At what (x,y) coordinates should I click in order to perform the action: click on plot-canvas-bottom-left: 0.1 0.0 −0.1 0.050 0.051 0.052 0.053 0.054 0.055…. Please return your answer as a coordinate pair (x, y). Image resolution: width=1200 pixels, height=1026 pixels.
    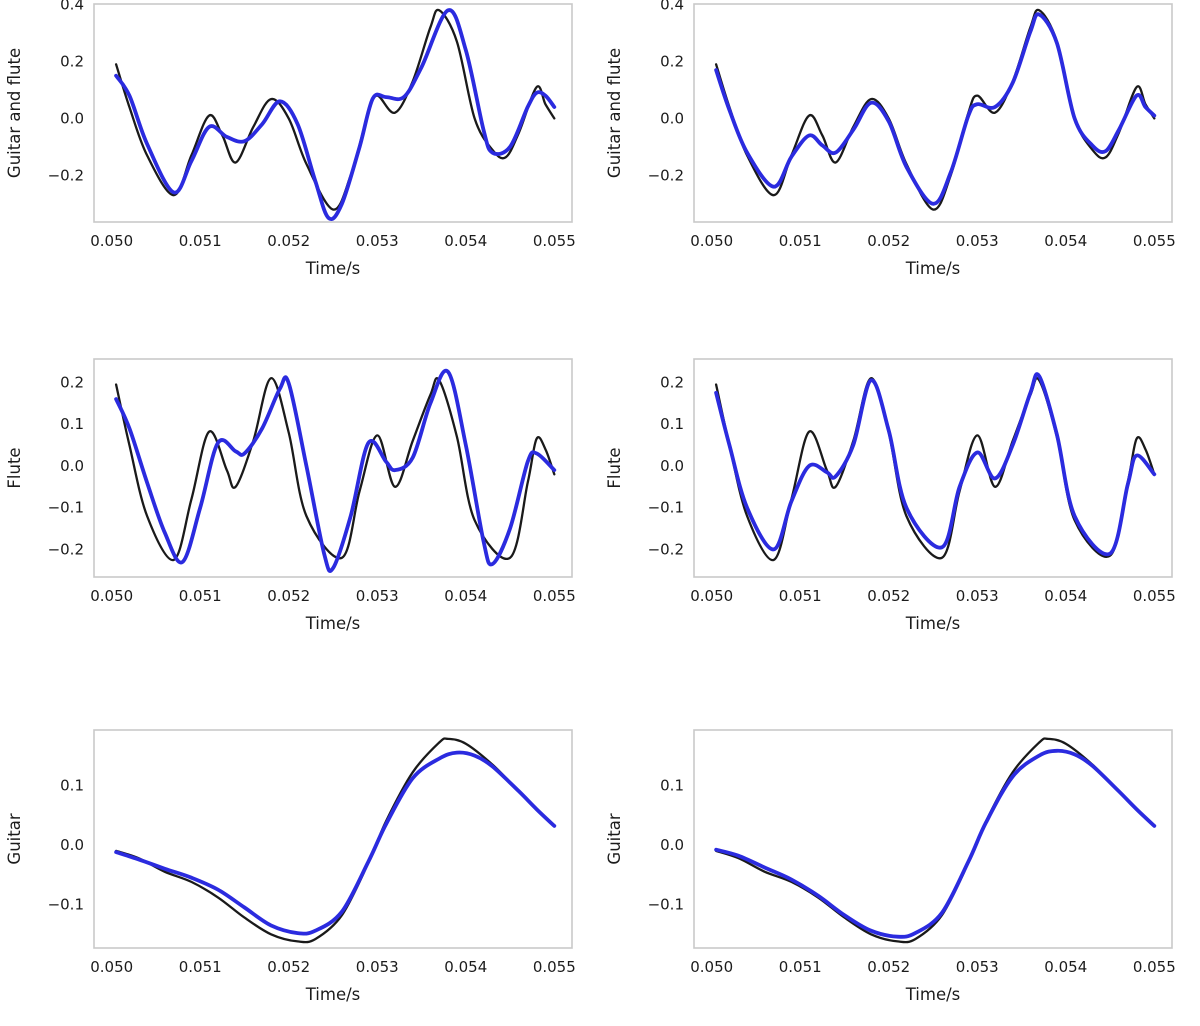
    Looking at the image, I should click on (290, 866).